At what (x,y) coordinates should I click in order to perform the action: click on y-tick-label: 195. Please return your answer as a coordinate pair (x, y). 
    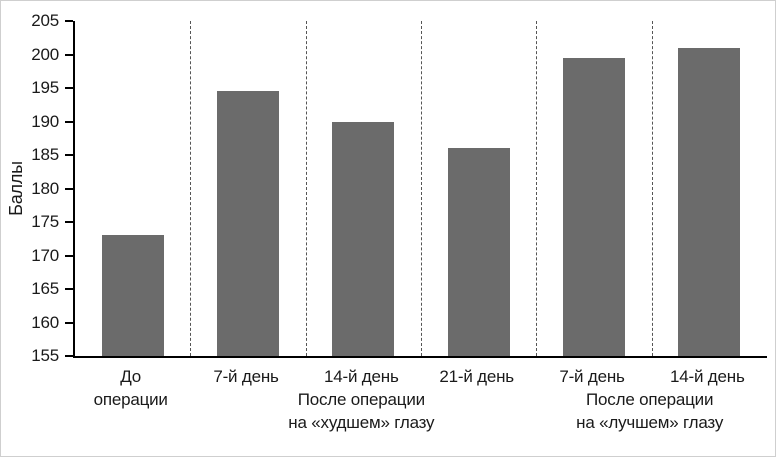
    Looking at the image, I should click on (45, 87).